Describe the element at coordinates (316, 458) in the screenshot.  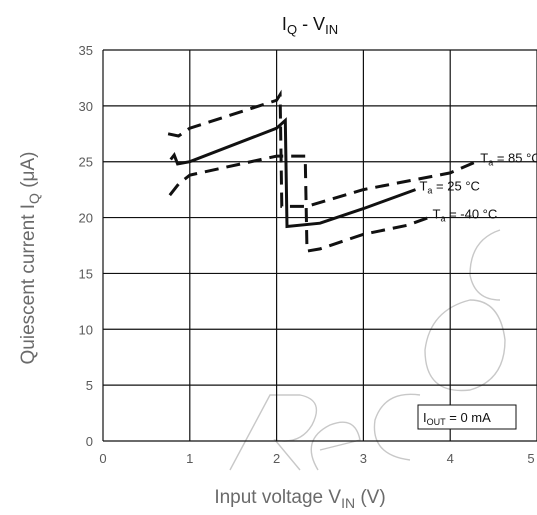
I see `x-tick-labels: 0 1 2 3 4 5` at that location.